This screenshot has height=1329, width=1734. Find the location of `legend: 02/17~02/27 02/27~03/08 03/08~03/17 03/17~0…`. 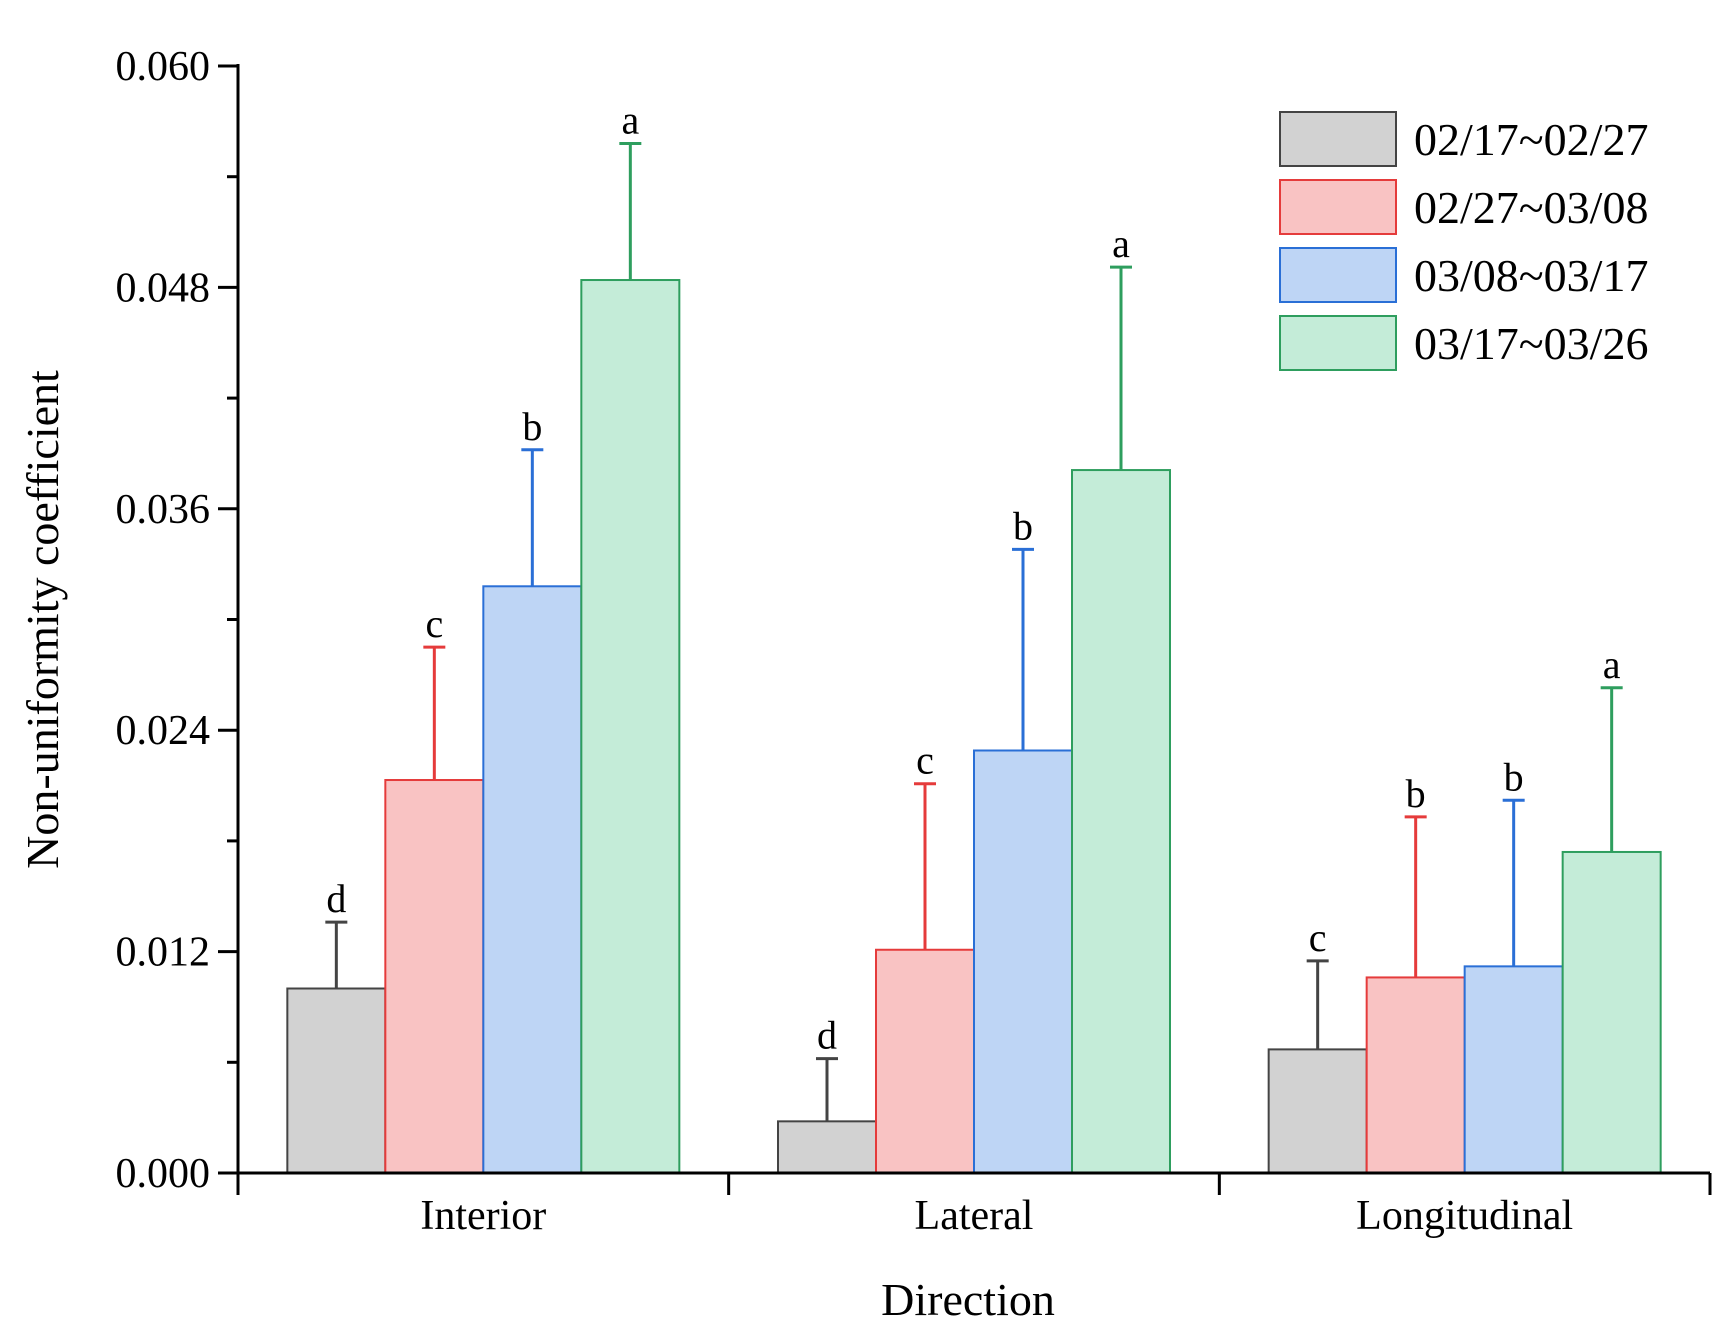

legend: 02/17~02/27 02/27~03/08 03/08~03/17 03/17~0… is located at coordinates (1463, 241).